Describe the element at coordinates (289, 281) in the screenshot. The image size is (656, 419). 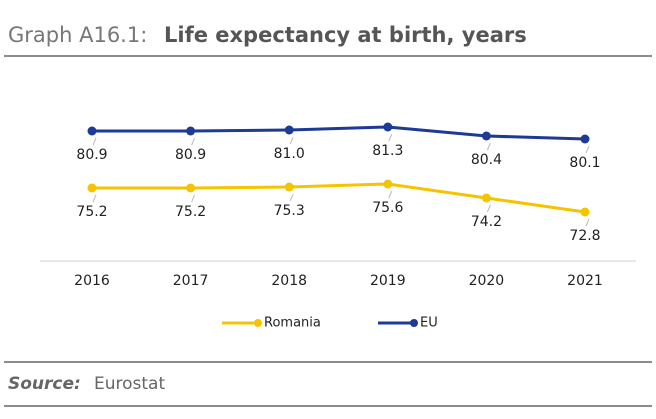
I see `x-tick-label: 2018` at that location.